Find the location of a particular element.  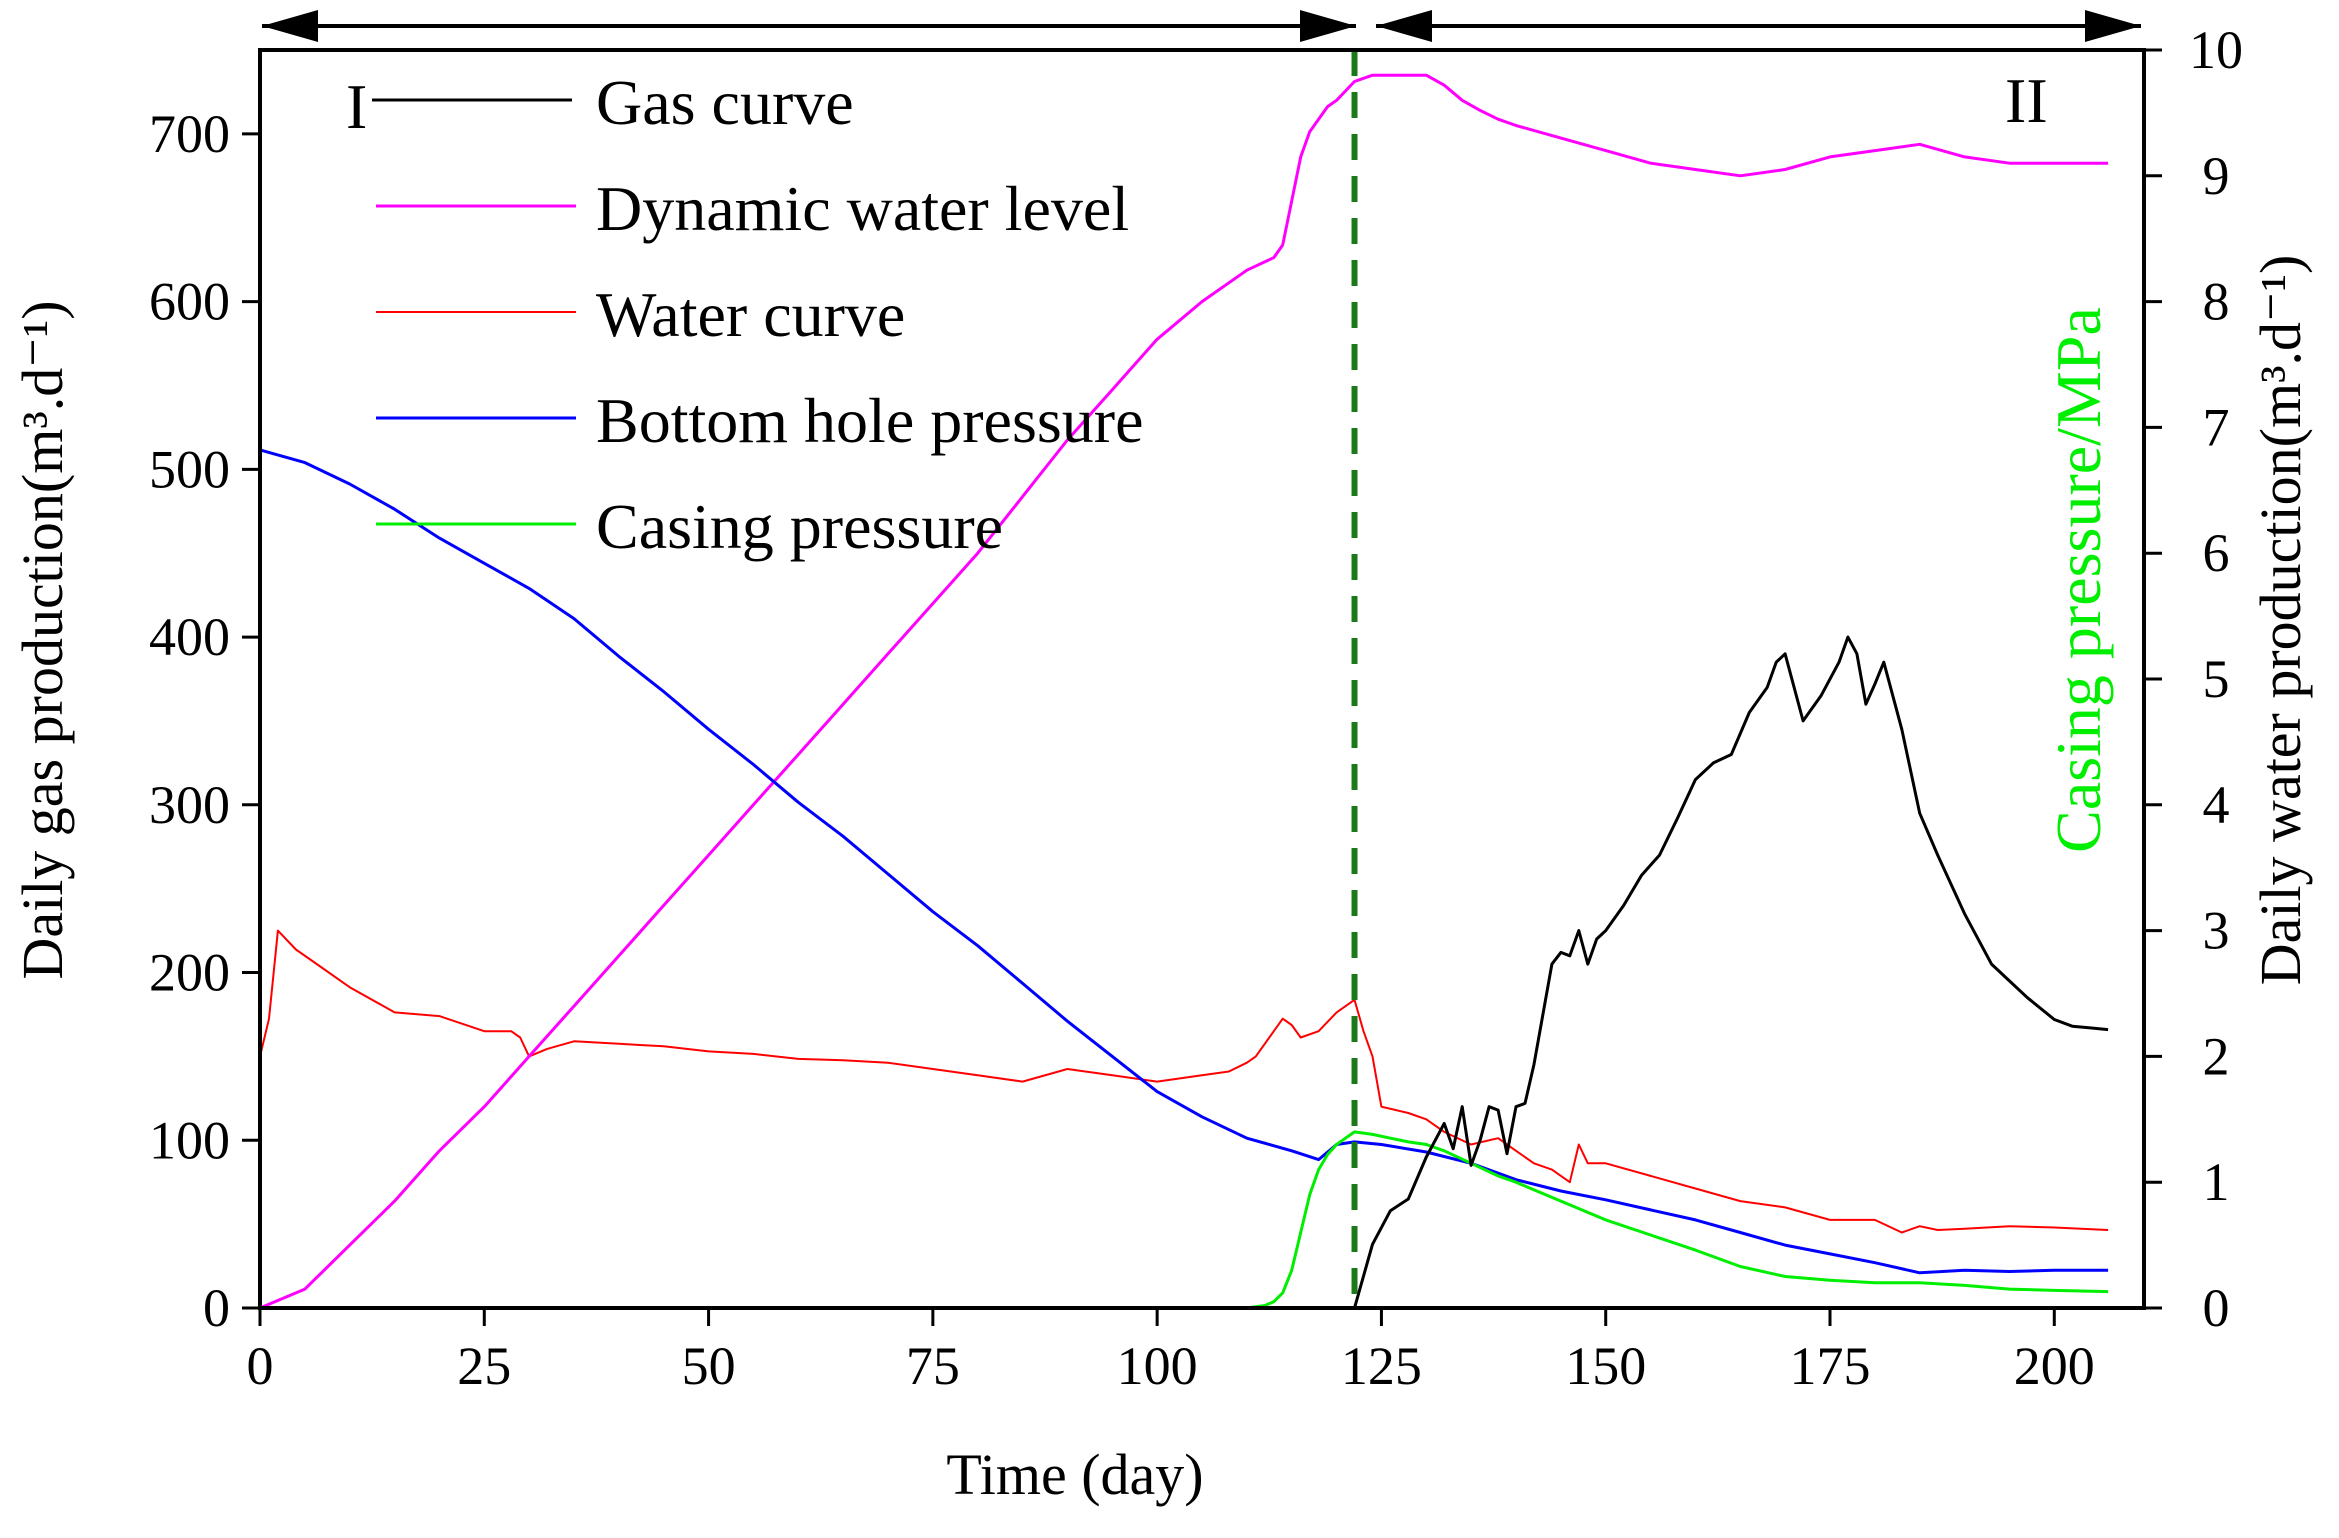

legend-label-casing-pressure: Casing pressure is located at coordinates (799, 526).